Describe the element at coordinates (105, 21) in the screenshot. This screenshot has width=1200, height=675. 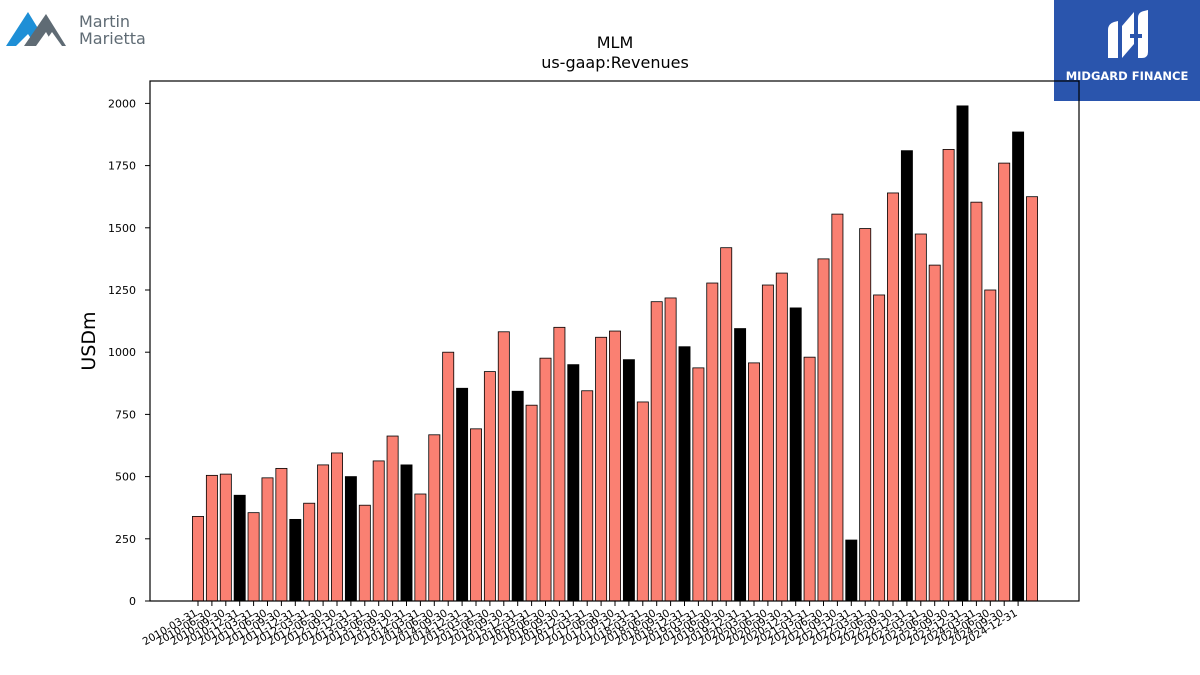
I see `company-name-line1: Martin` at that location.